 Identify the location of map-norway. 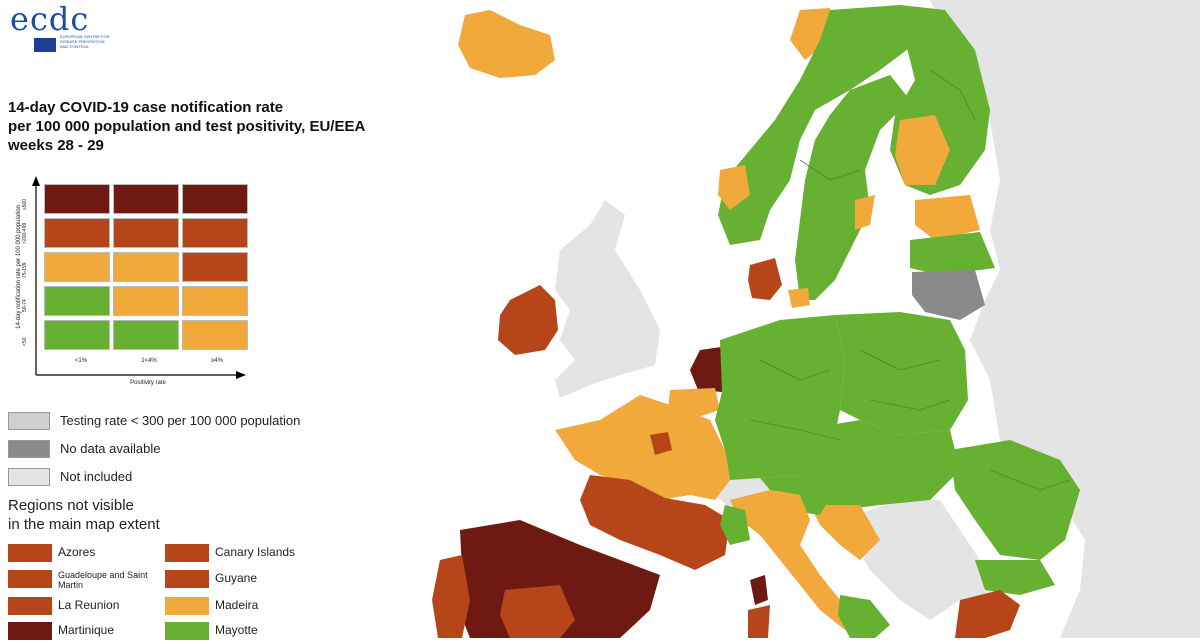
(819, 125).